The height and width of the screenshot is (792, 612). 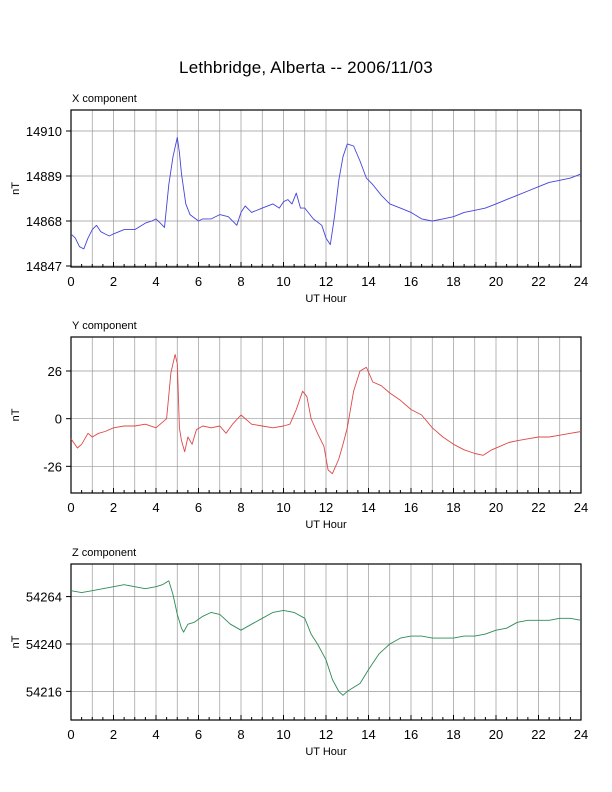 I want to click on x-ytick-label: 14847, so click(x=44, y=266).